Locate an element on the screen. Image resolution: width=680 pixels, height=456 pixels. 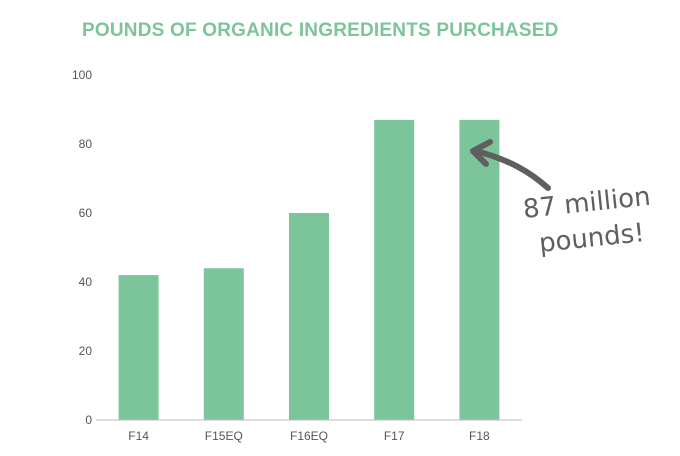
x-axis-ticks: F14 F15EQ F16EQ F17 F18 is located at coordinates (309, 436).